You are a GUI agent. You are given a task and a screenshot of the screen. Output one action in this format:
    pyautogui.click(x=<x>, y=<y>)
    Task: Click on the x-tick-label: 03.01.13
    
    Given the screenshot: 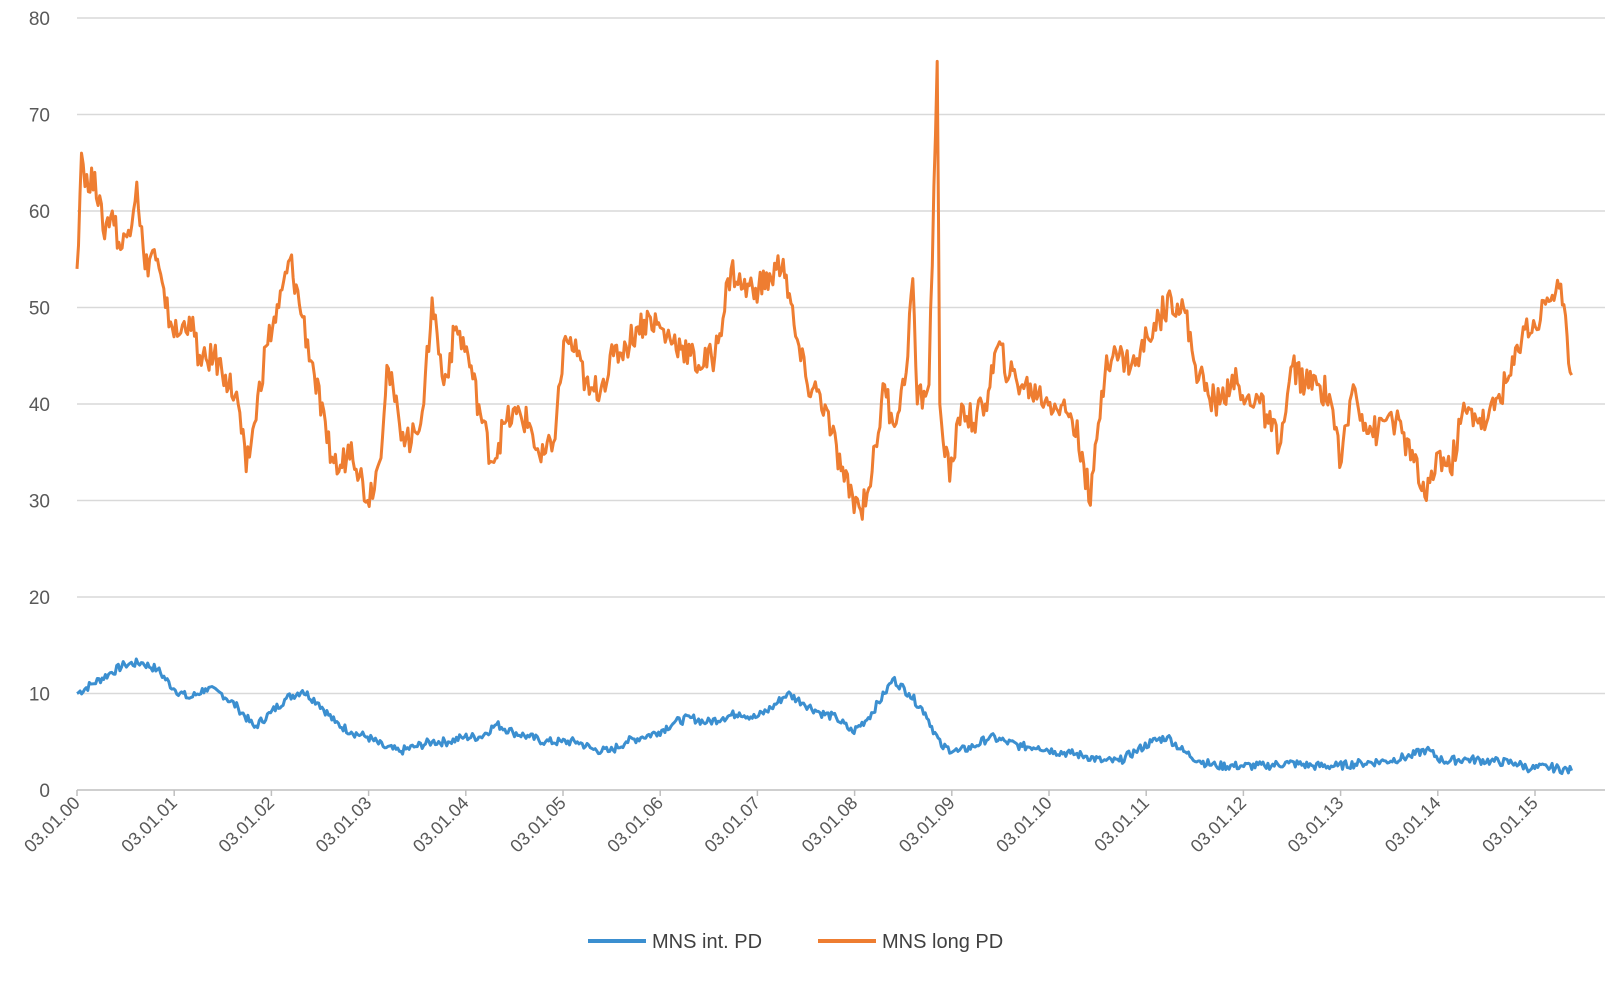 What is the action you would take?
    pyautogui.click(x=1316, y=825)
    